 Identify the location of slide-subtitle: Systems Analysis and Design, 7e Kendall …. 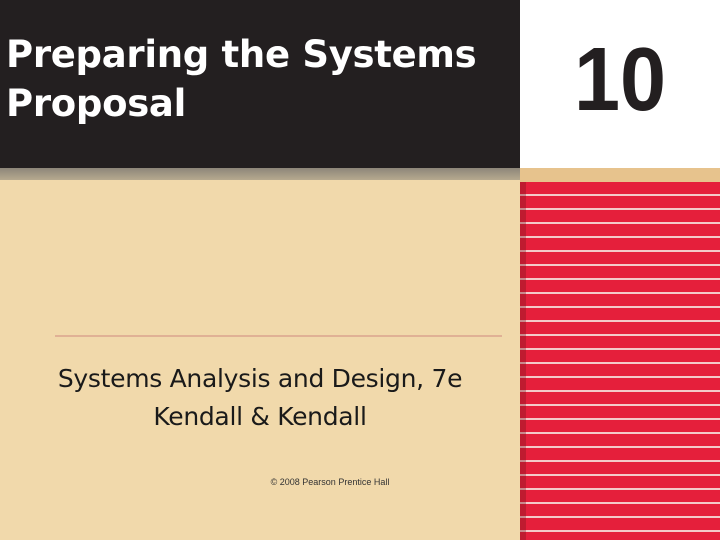
(260, 398).